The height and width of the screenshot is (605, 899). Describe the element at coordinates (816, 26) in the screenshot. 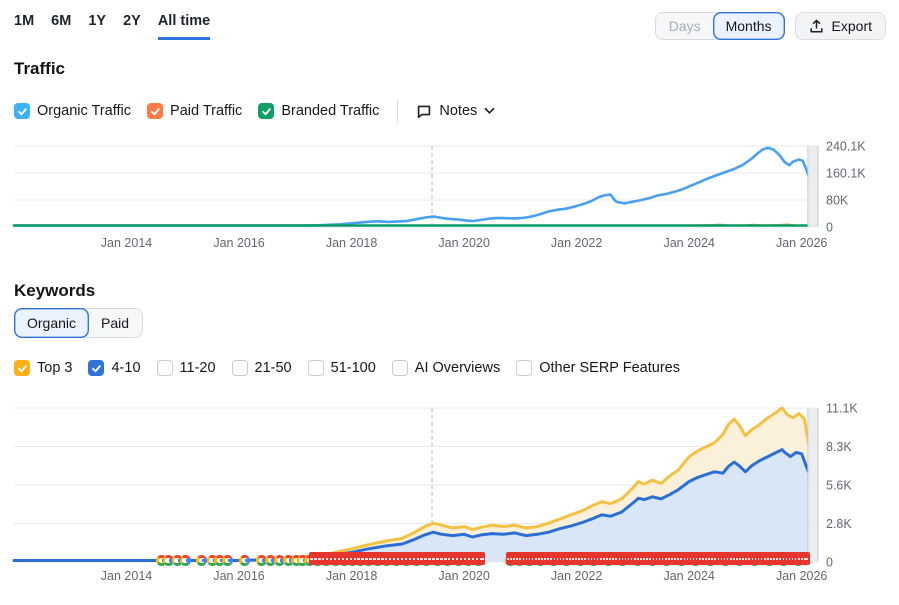

I see `export-upload-icon` at that location.